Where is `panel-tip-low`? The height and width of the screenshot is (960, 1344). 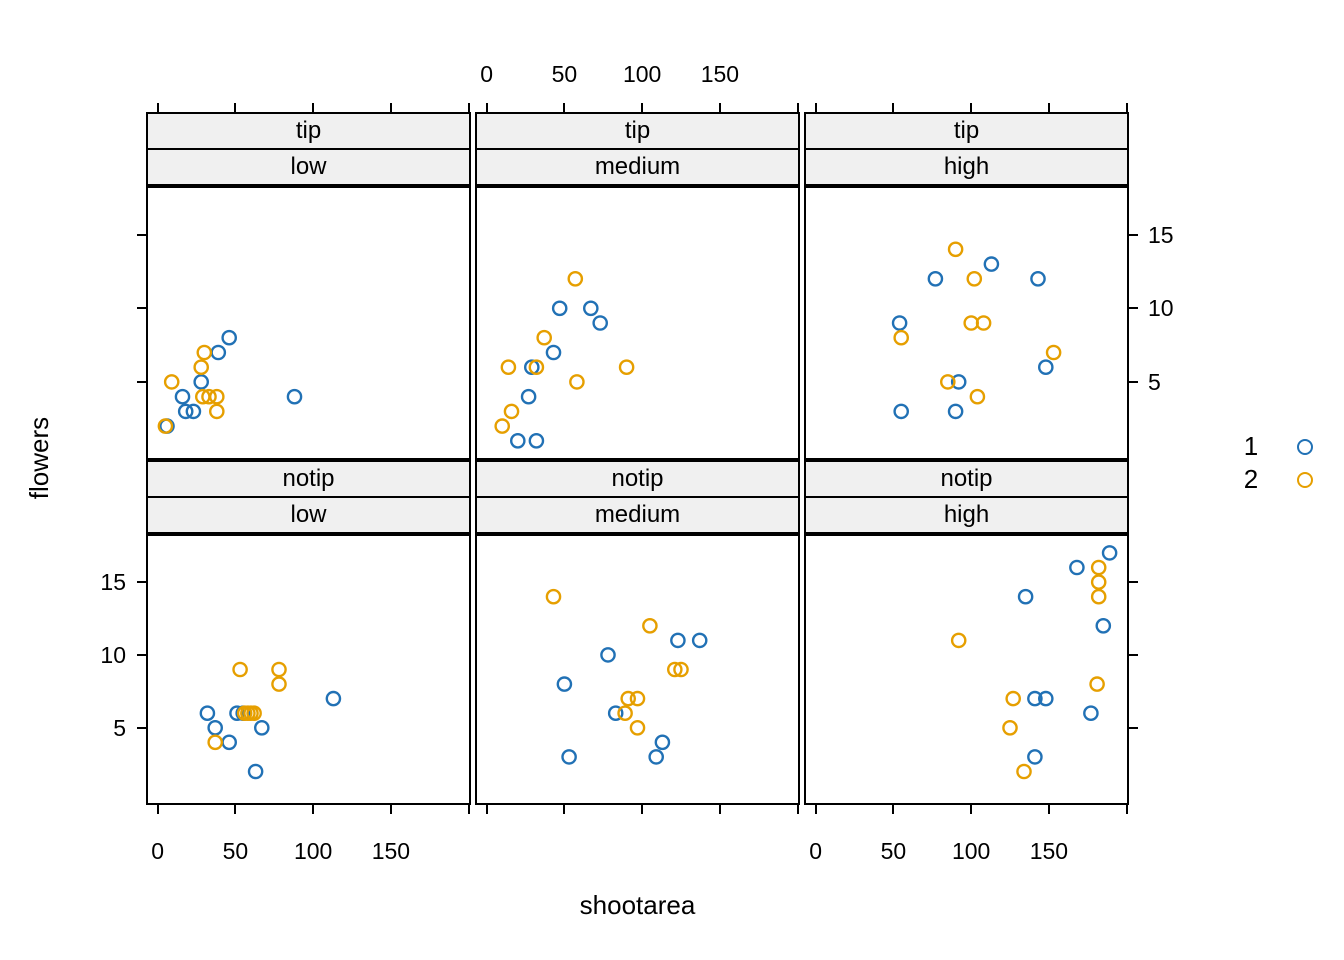
panel-tip-low is located at coordinates (308, 323).